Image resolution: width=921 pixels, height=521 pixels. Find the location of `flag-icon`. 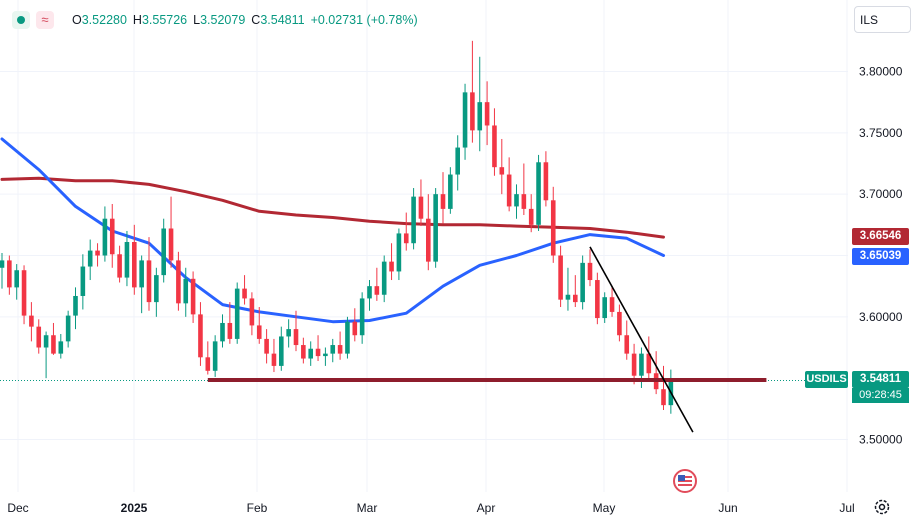

flag-icon is located at coordinates (685, 481).